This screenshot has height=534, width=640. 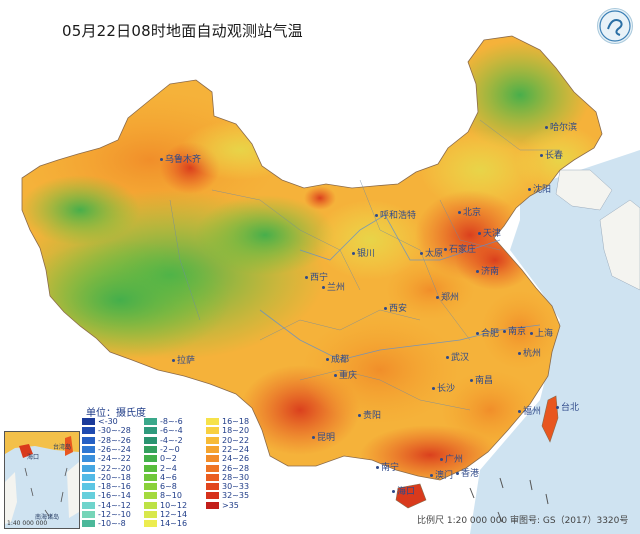 What do you see at coordinates (227, 468) in the screenshot?
I see `legend-item: 26~28` at bounding box center [227, 468].